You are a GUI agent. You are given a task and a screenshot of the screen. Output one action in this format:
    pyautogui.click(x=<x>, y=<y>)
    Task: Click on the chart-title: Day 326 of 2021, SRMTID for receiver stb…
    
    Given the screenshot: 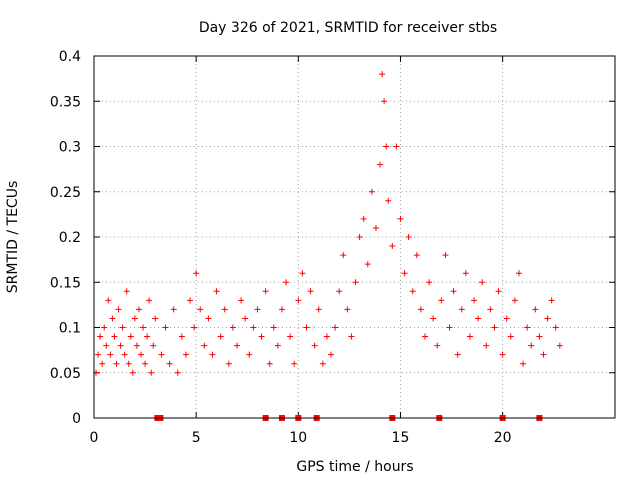 What is the action you would take?
    pyautogui.click(x=348, y=28)
    